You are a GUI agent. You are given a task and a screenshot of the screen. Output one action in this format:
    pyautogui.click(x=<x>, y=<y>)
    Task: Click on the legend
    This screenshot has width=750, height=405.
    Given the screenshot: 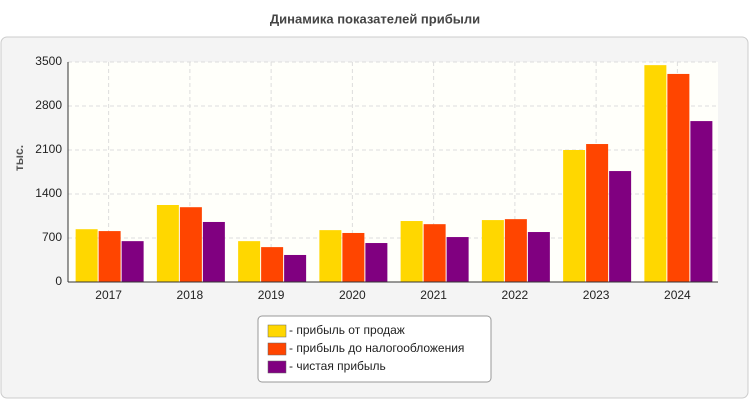 What is the action you would take?
    pyautogui.click(x=374, y=349)
    